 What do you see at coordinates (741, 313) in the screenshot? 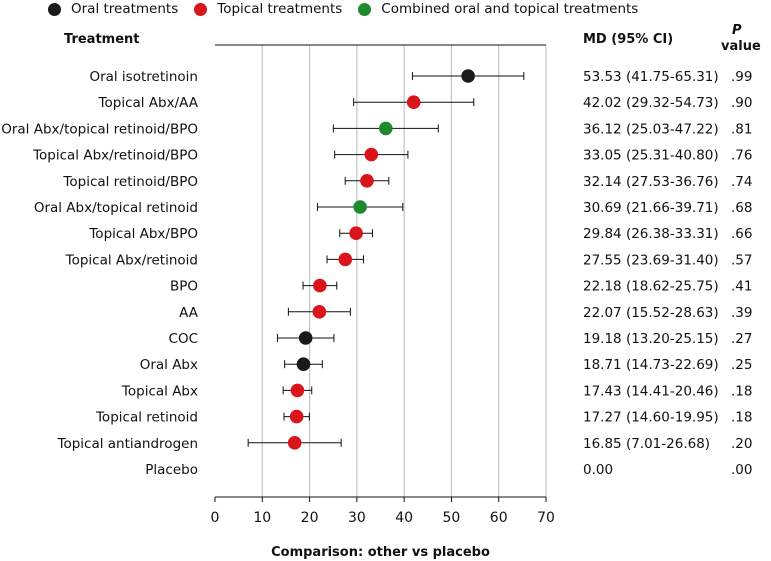
I see `row-p-value: .39` at bounding box center [741, 313].